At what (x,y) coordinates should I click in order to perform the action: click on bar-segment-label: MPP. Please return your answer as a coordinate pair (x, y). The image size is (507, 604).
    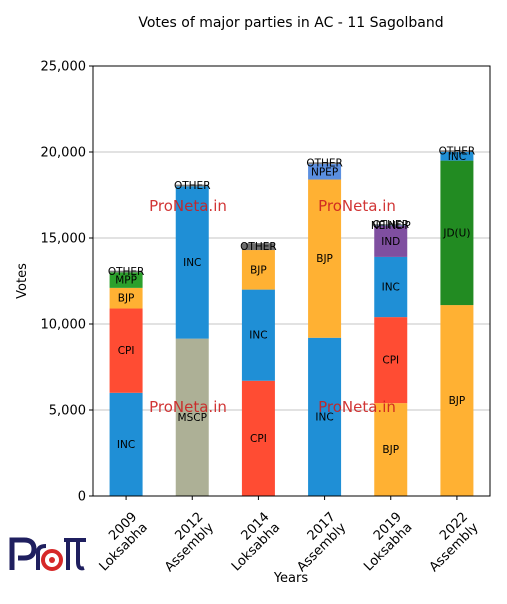
    Looking at the image, I should click on (126, 281).